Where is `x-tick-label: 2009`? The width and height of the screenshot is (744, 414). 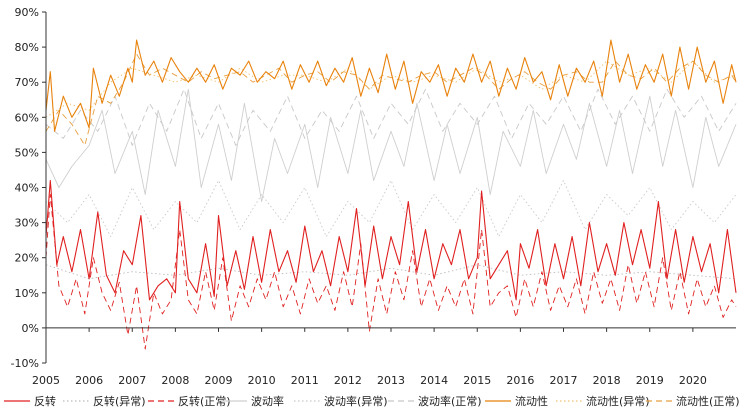 x-tick-label: 2009 is located at coordinates (219, 380).